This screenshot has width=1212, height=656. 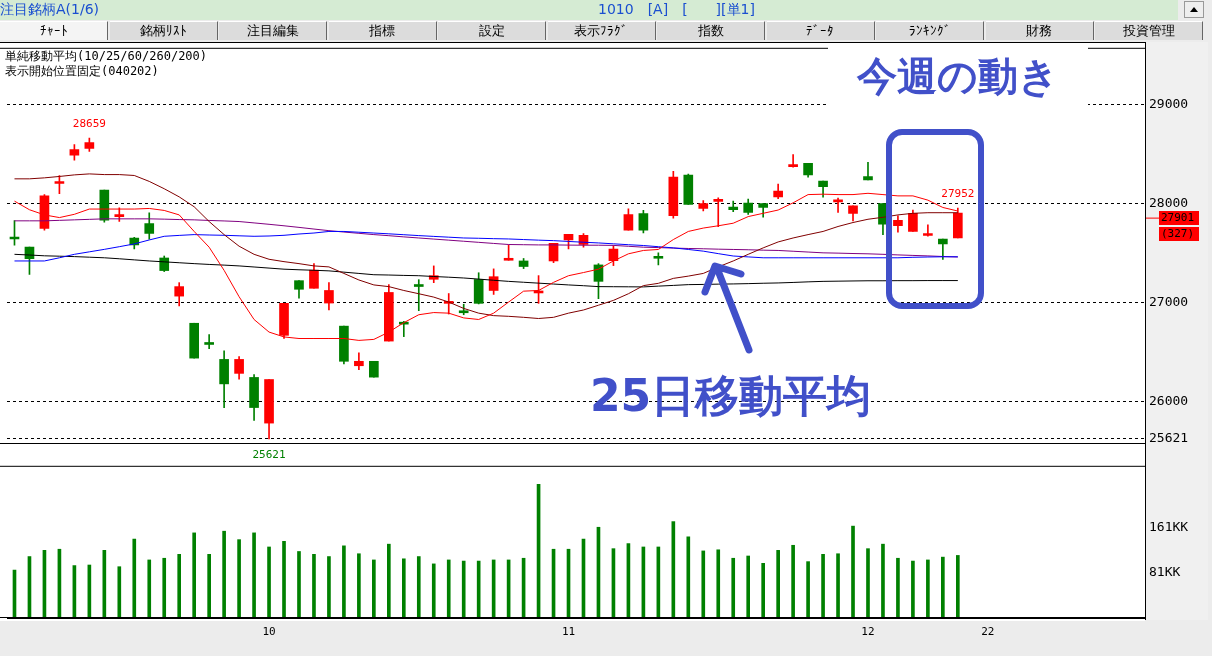 I want to click on y-tick-label: 25621, so click(x=1169, y=438).